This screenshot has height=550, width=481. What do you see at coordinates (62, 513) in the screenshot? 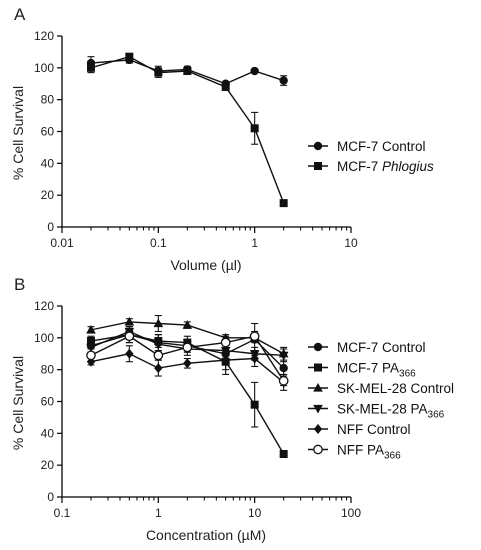
I see `panel-b-x-tick-label: 0.1` at bounding box center [62, 513].